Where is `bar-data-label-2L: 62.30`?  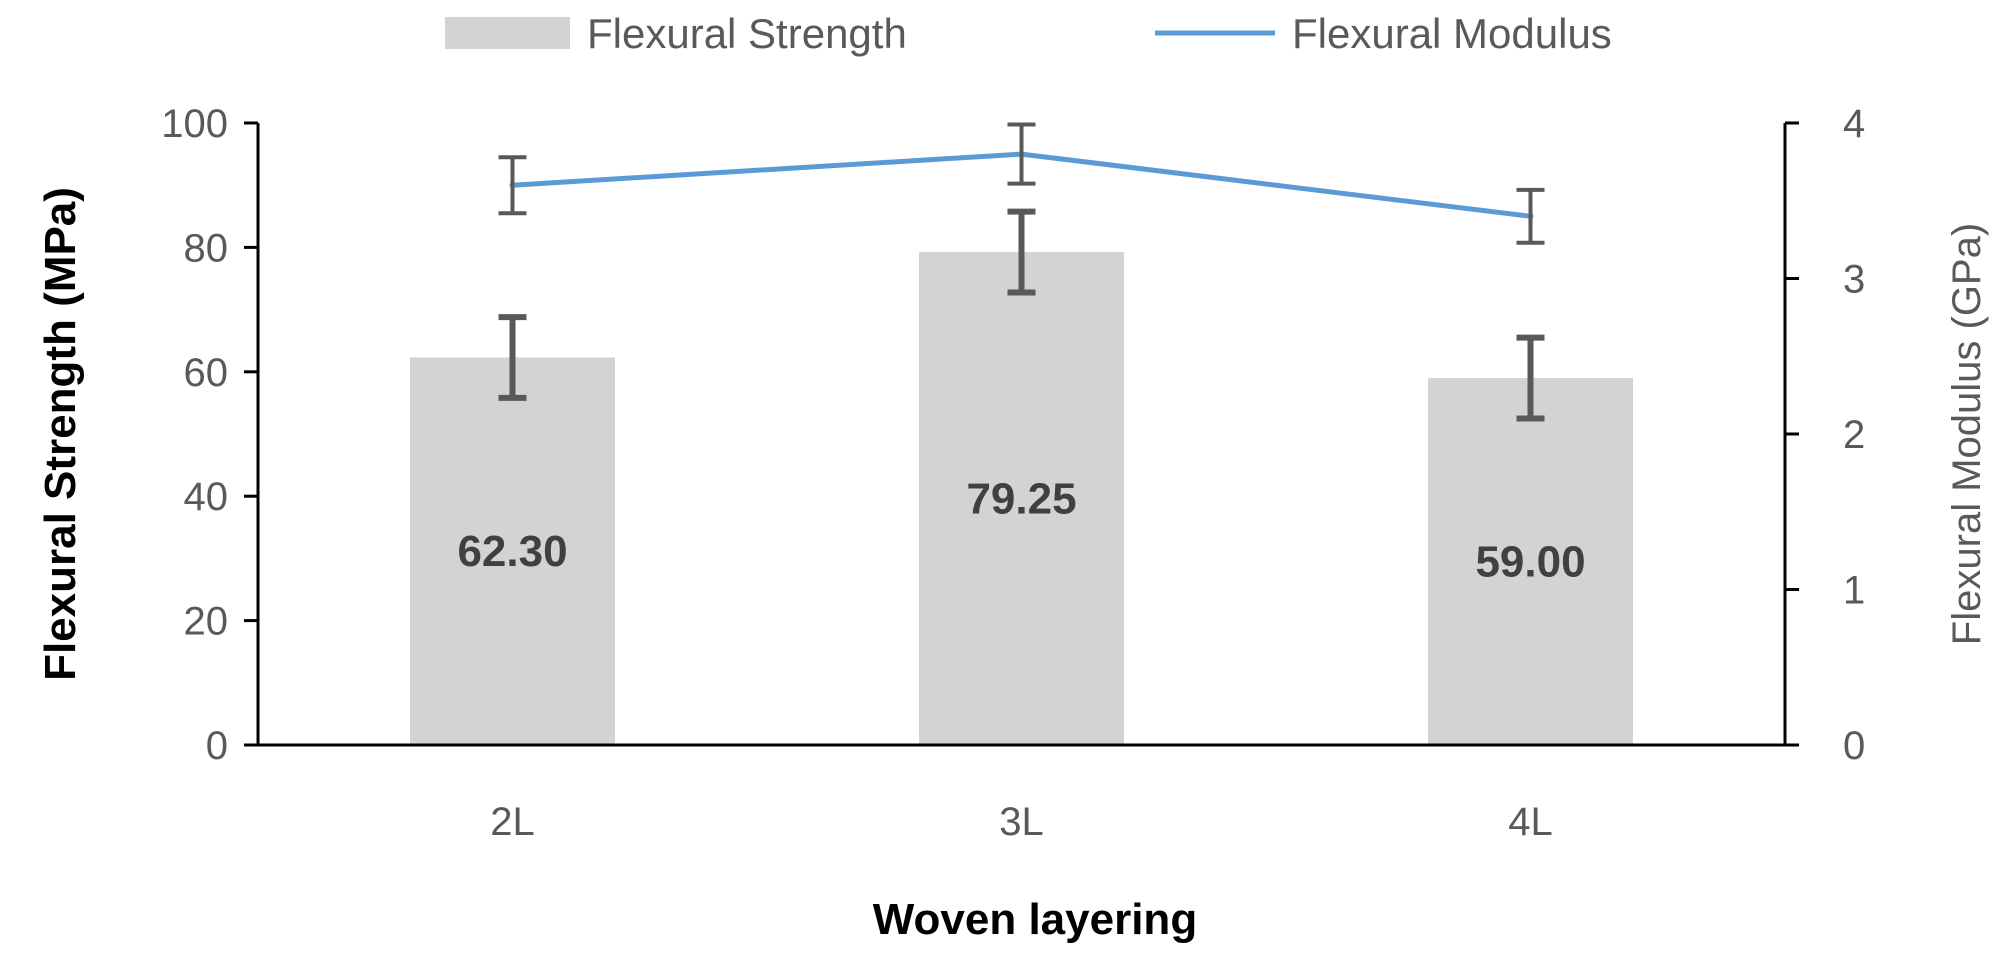
bar-data-label-2L: 62.30 is located at coordinates (512, 551).